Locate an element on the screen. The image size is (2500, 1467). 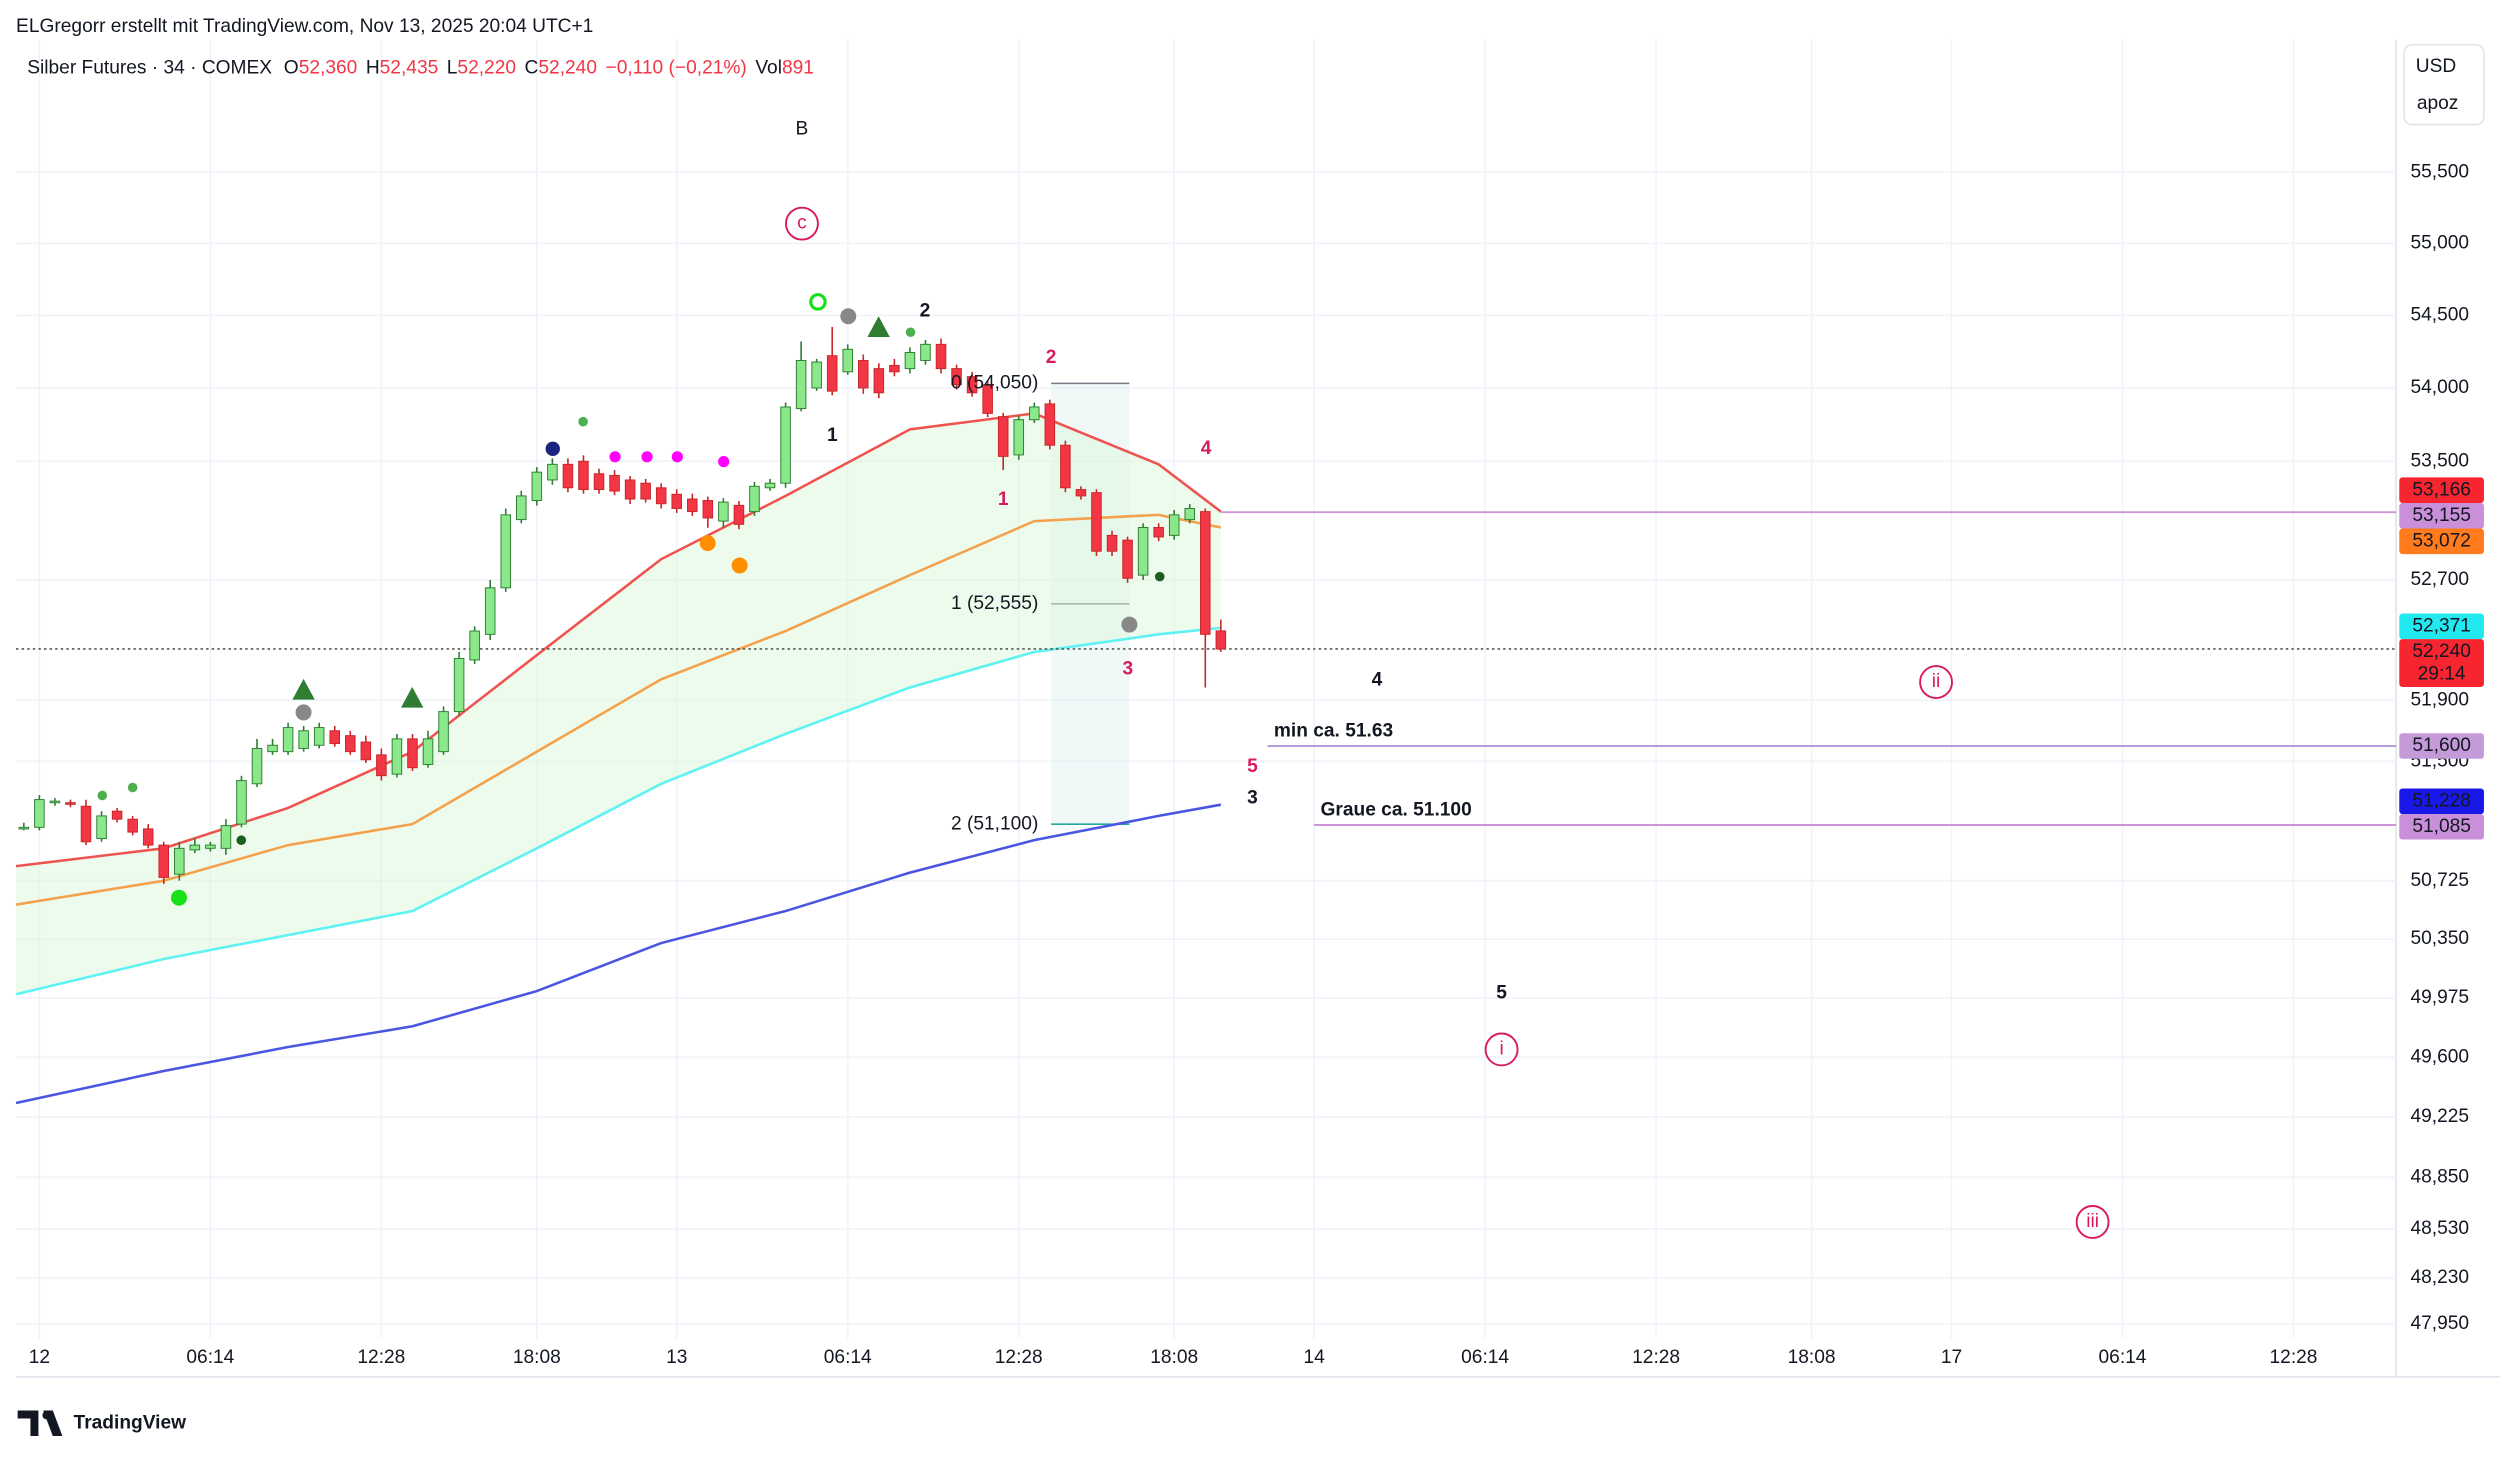
fib-label: 0 (54,050) is located at coordinates (994, 382).